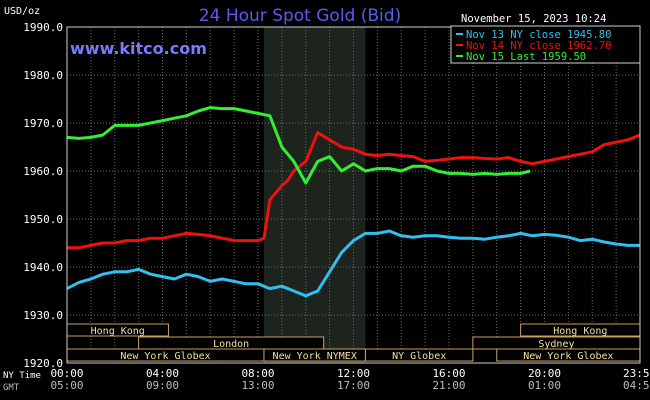  What do you see at coordinates (533, 19) in the screenshot?
I see `timestamp: November 15, 2023 10:24` at bounding box center [533, 19].